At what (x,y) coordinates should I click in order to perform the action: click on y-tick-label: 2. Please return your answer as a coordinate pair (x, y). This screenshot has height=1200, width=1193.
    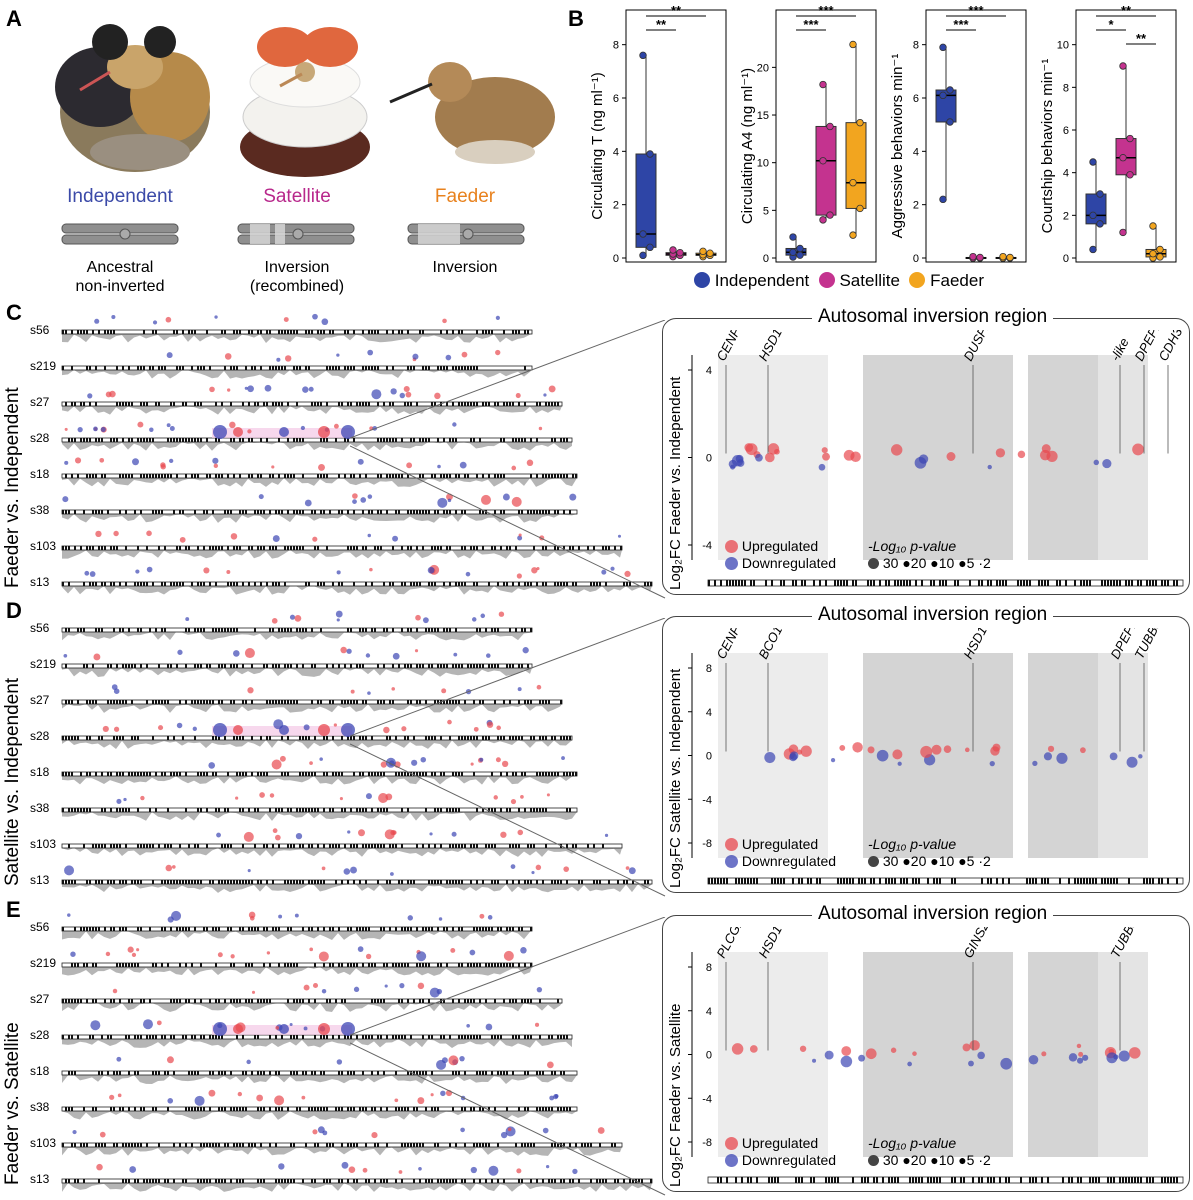
    Looking at the image, I should click on (1066, 216).